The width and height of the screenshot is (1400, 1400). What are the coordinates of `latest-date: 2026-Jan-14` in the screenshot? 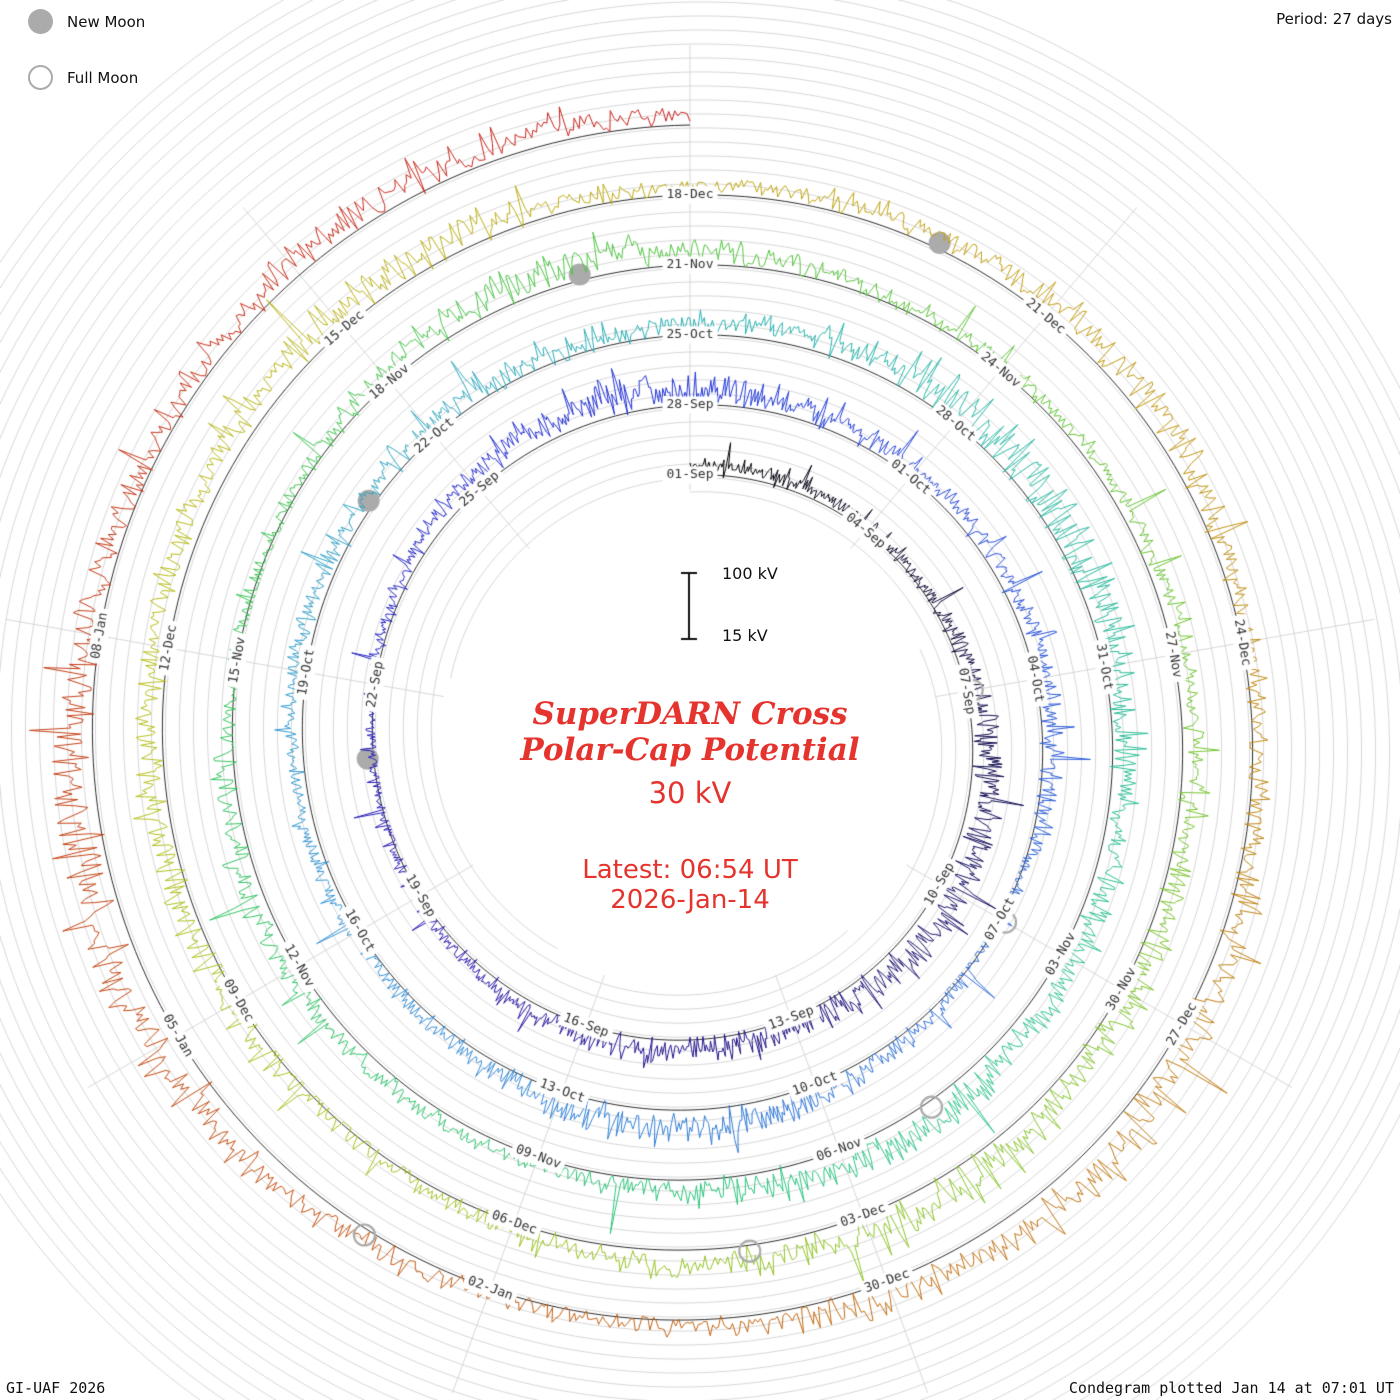 It's located at (690, 900).